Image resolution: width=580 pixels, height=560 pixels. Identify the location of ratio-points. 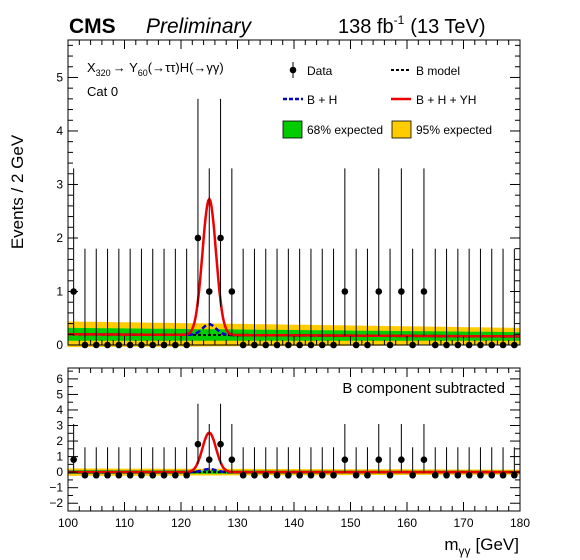
(294, 441).